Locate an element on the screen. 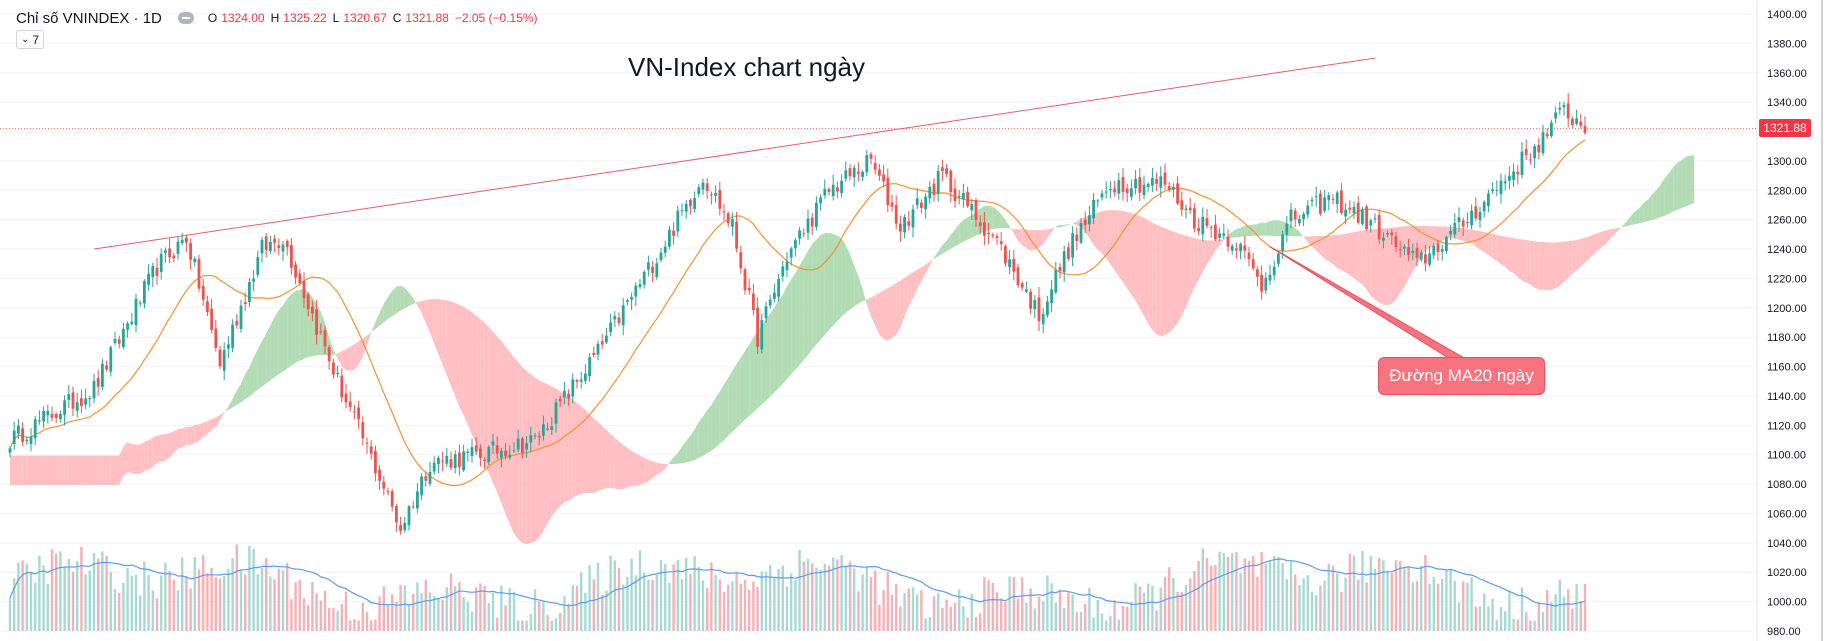  eye-toggle-icon is located at coordinates (185, 18).